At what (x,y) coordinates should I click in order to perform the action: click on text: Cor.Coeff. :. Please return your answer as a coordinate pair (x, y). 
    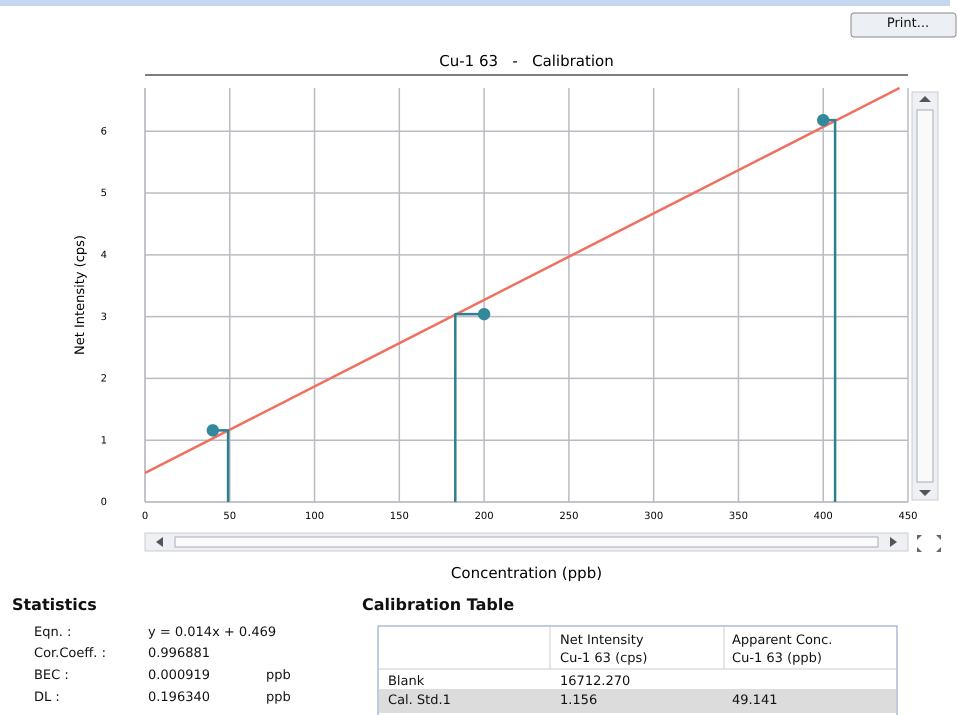
    Looking at the image, I should click on (70, 653).